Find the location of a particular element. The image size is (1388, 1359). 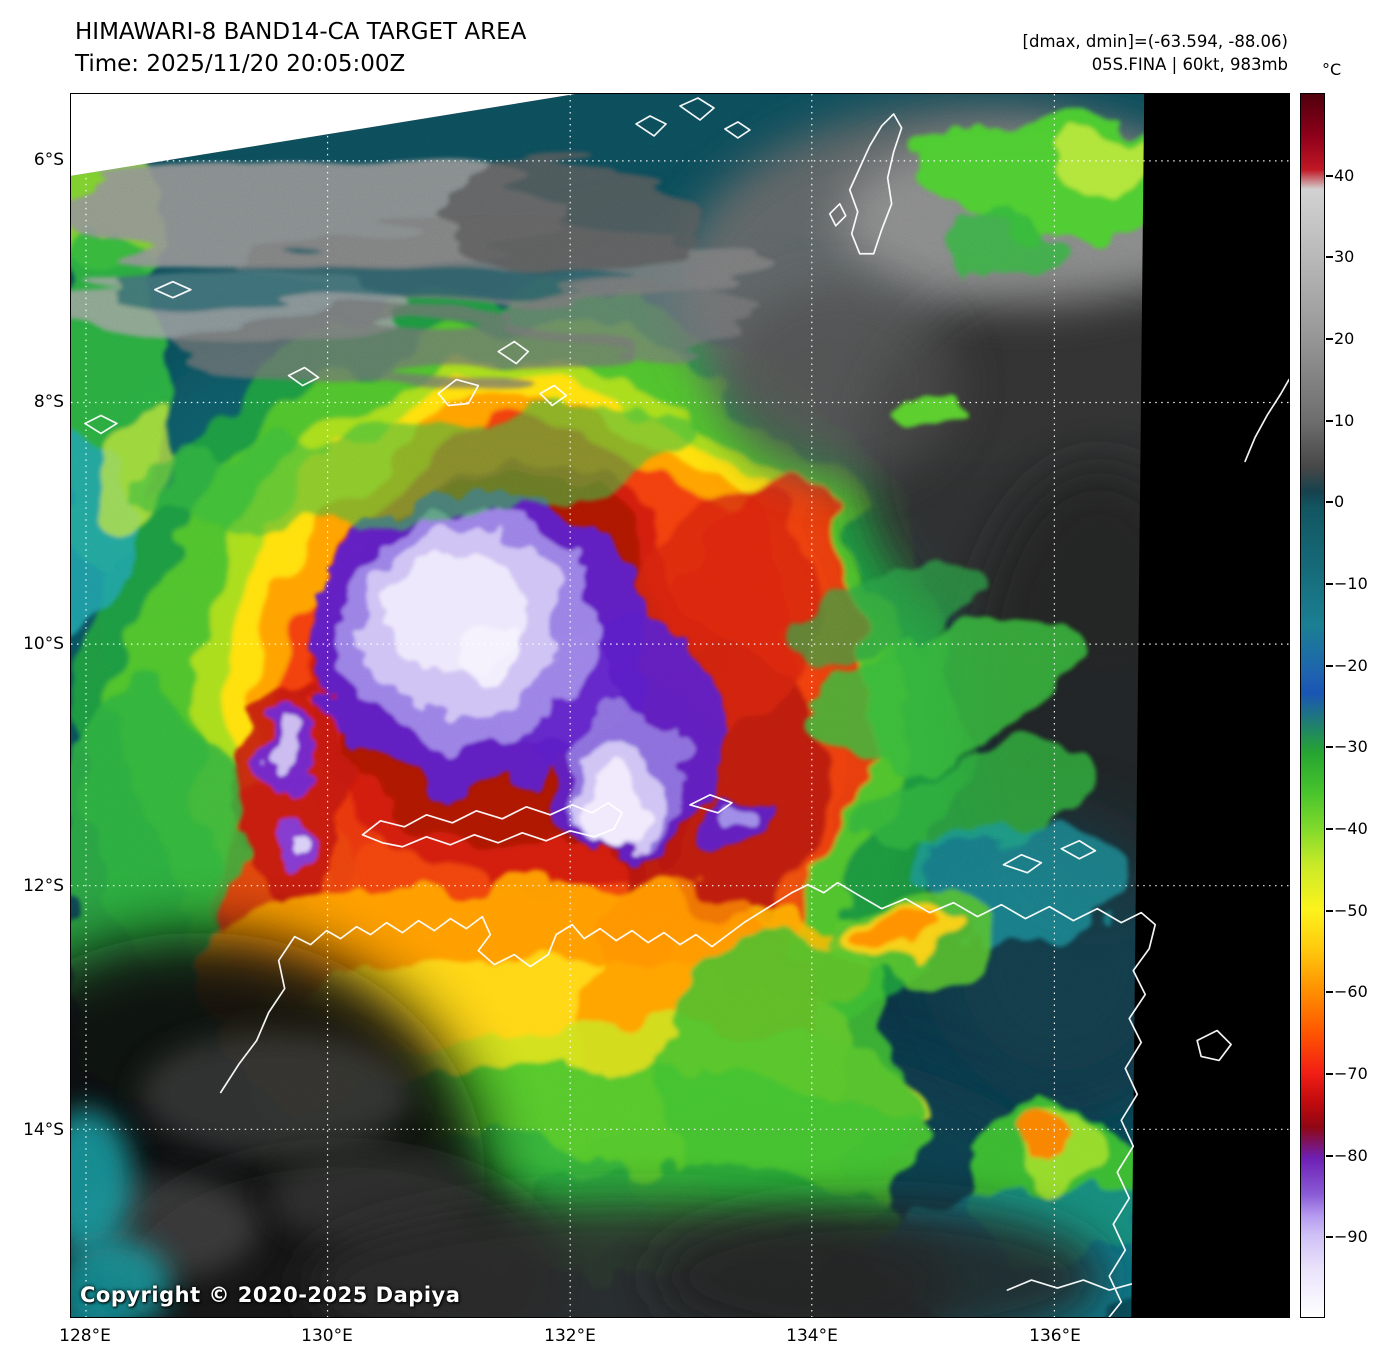

title-line-2: Time: 2025/11/20 20:05:00Z is located at coordinates (240, 64).